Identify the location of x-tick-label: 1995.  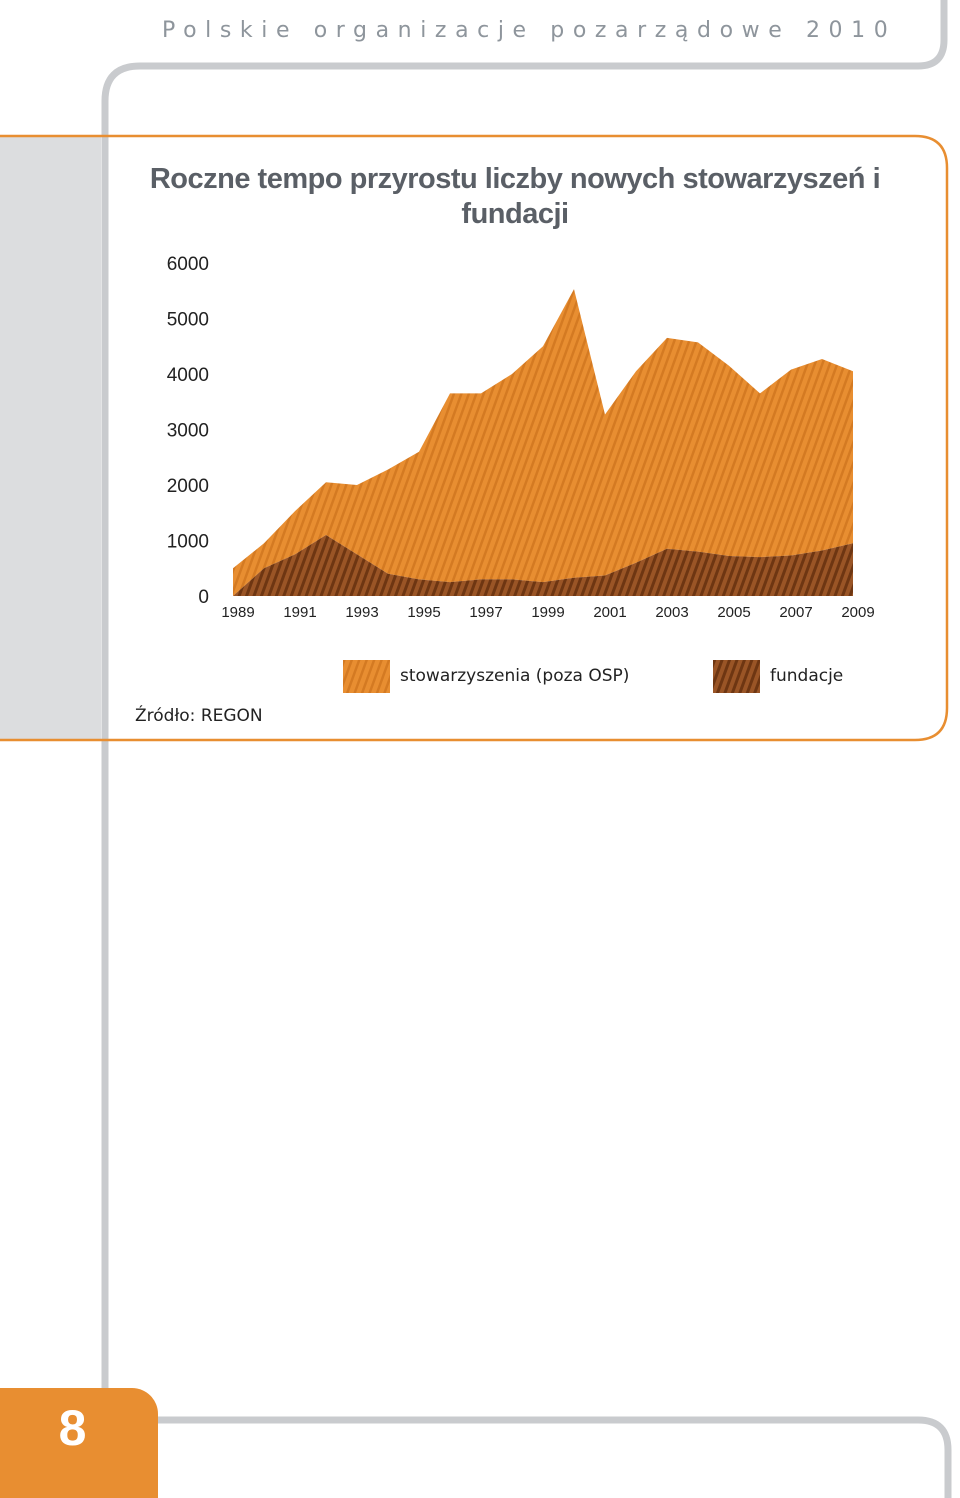
(423, 612).